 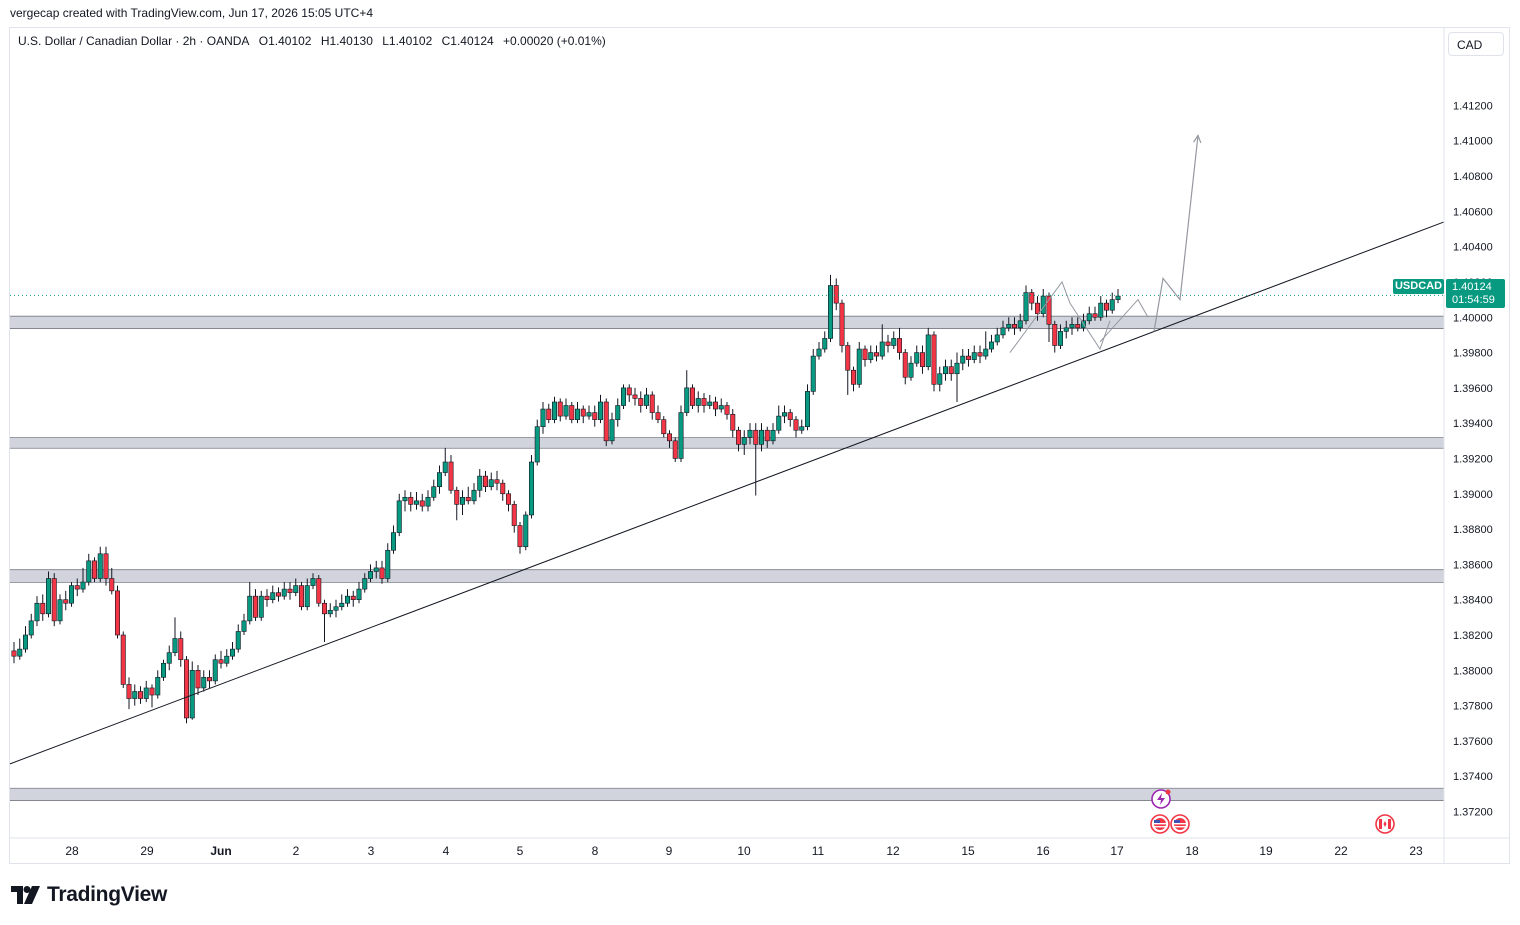 What do you see at coordinates (1385, 824) in the screenshot?
I see `canada-flag-icon` at bounding box center [1385, 824].